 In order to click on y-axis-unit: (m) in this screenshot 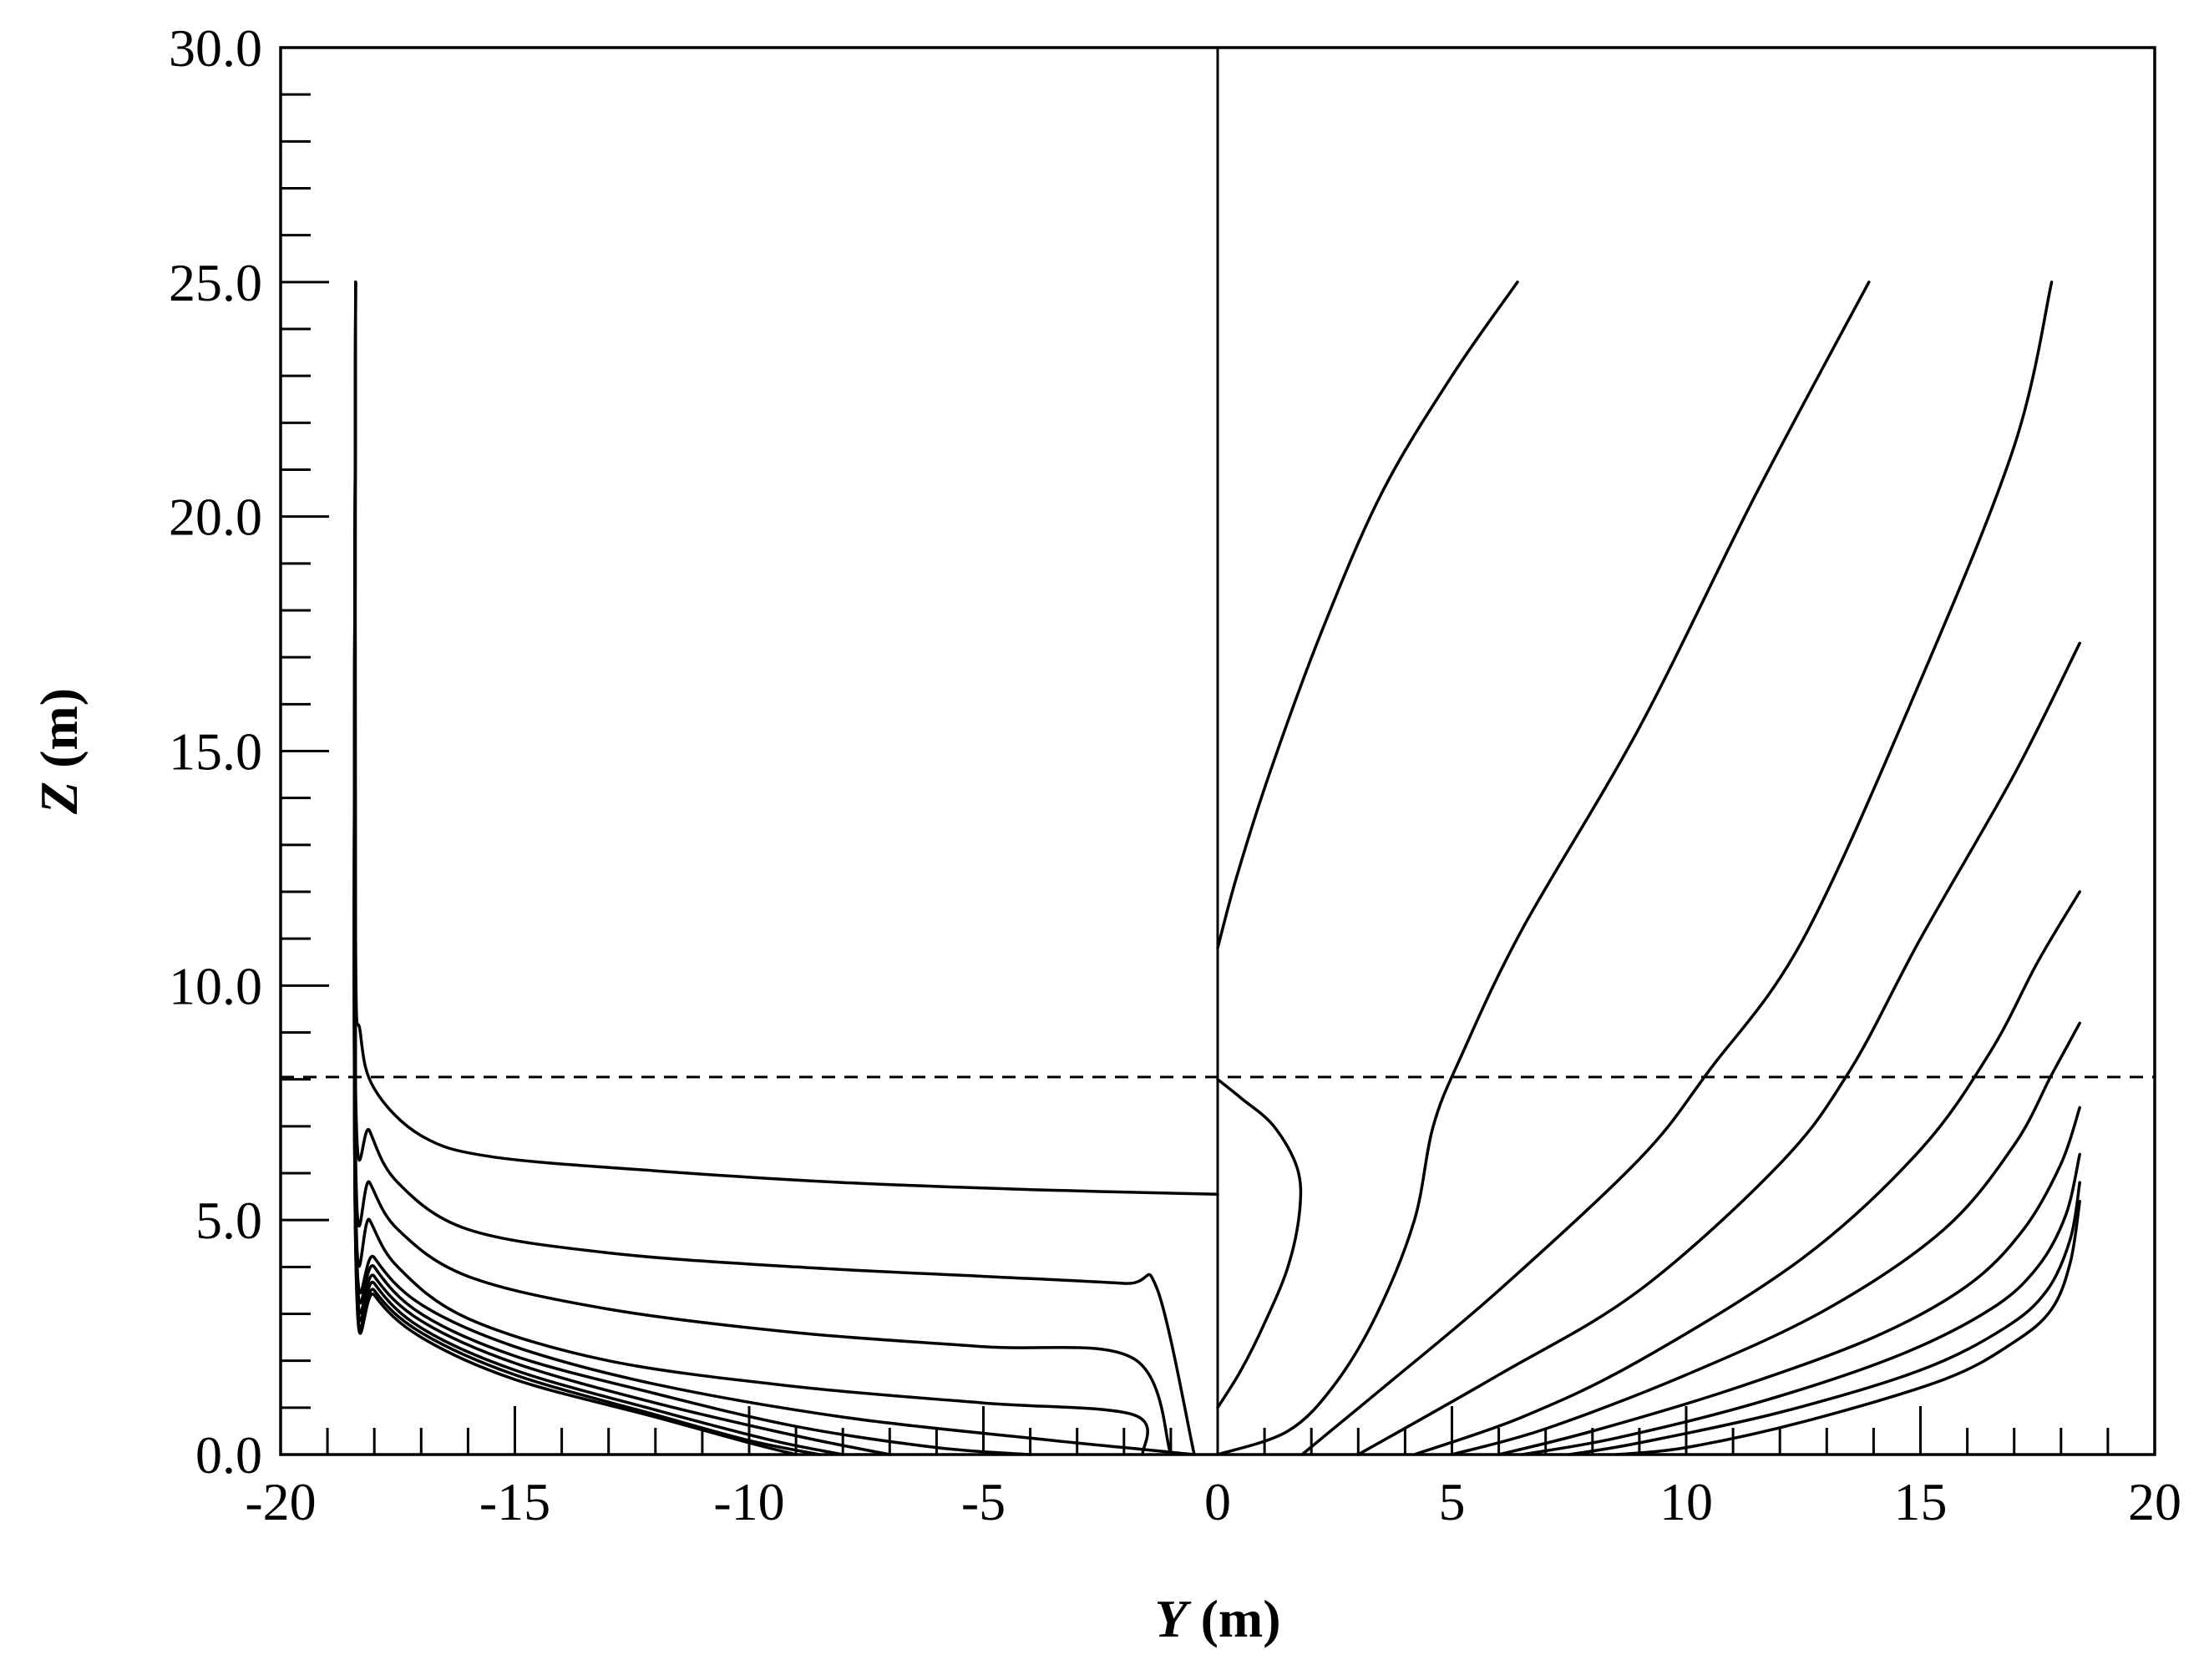, I will do `click(59, 735)`.